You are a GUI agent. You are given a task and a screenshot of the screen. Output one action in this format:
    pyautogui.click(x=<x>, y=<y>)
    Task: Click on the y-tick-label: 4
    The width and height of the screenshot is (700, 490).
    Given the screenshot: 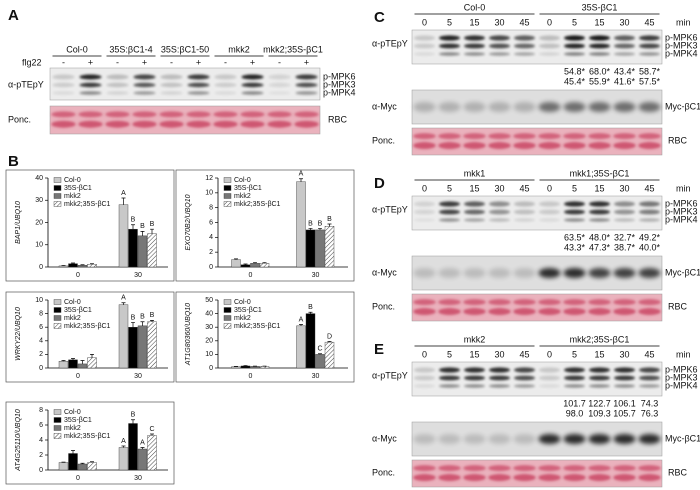 What is the action you would take?
    pyautogui.click(x=41, y=440)
    